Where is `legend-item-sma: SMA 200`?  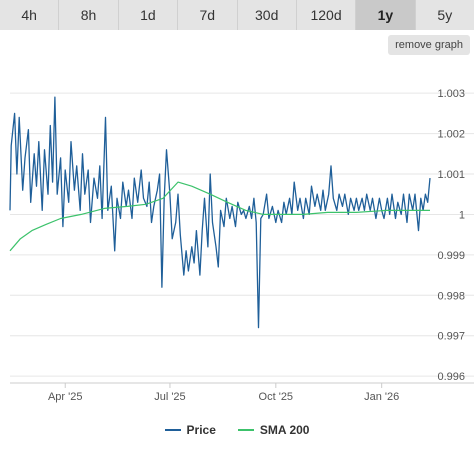 legend-item-sma: SMA 200 is located at coordinates (273, 430).